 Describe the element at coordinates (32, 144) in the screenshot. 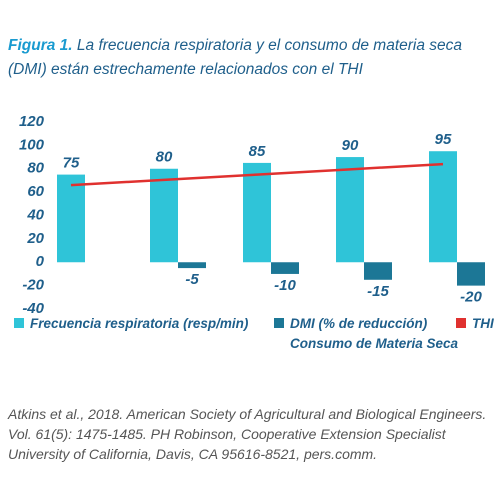

I see `y-tick-label: 100` at that location.